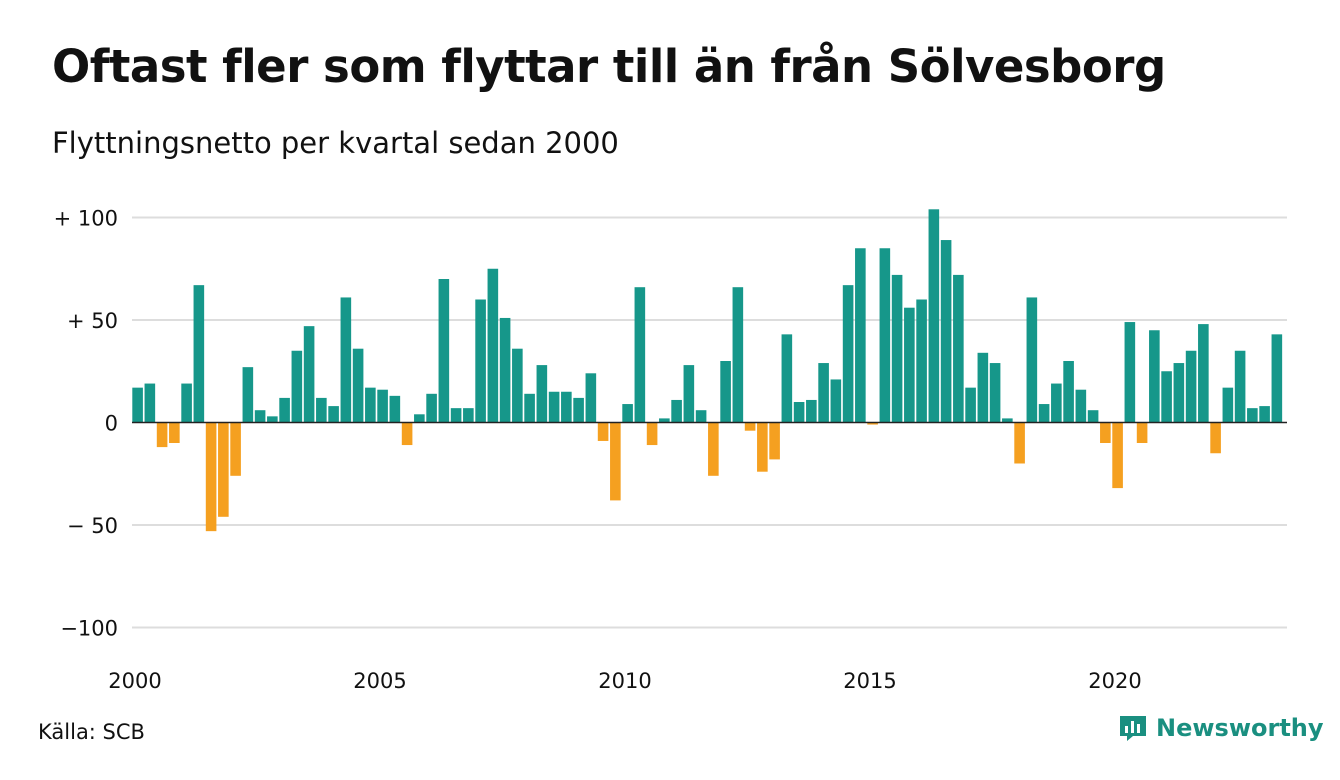  I want to click on x-tick-label: 2015, so click(869, 681).